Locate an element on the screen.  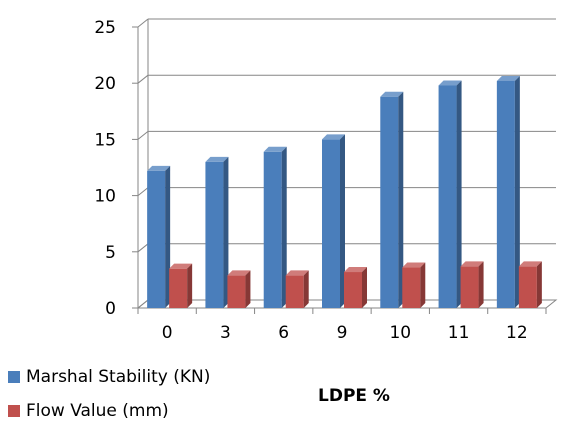
y-tick-label: 5 is located at coordinates (110, 253).